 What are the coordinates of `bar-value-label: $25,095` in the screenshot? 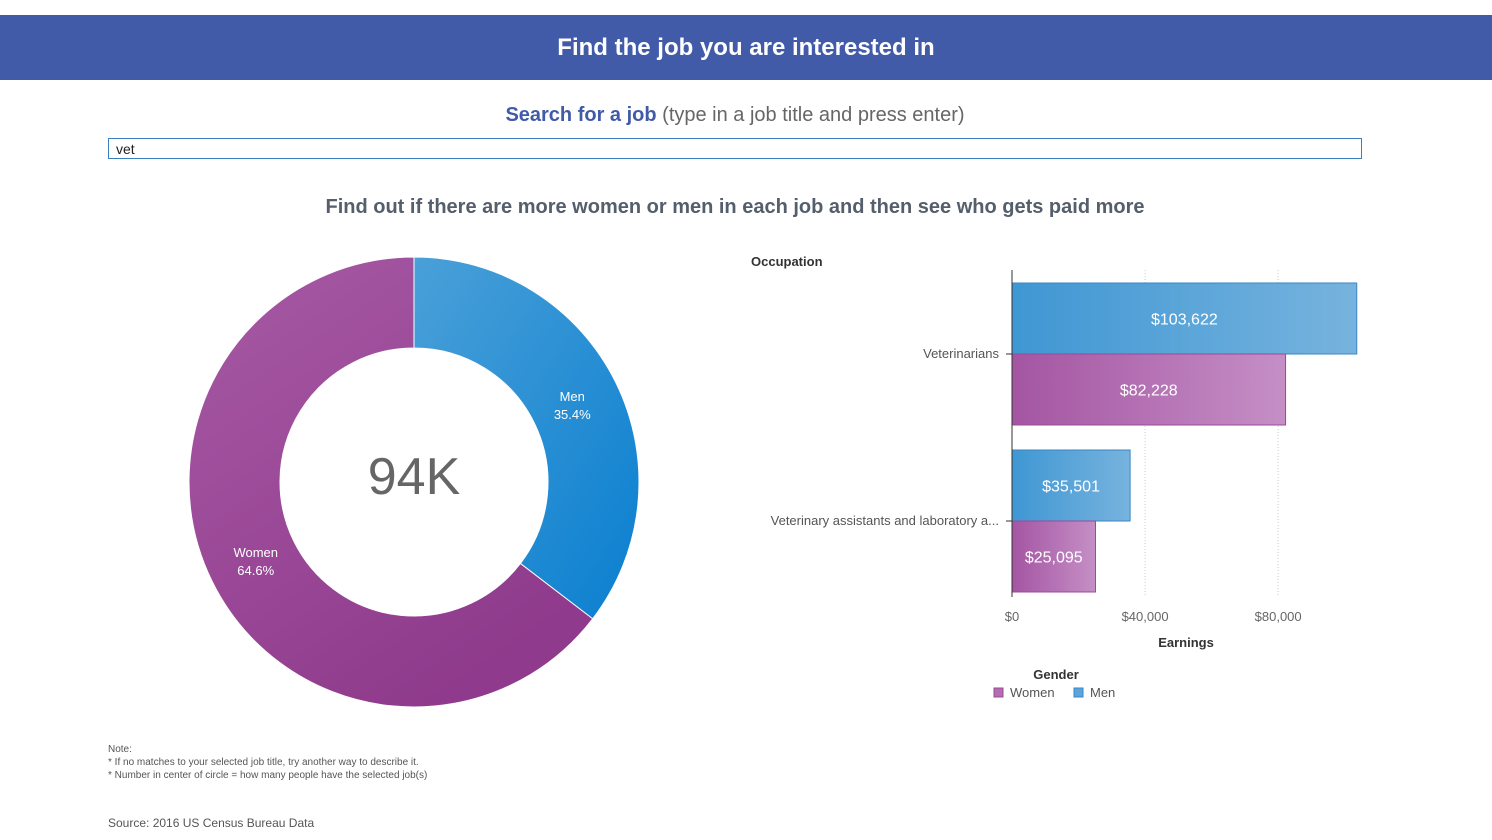 It's located at (1054, 558).